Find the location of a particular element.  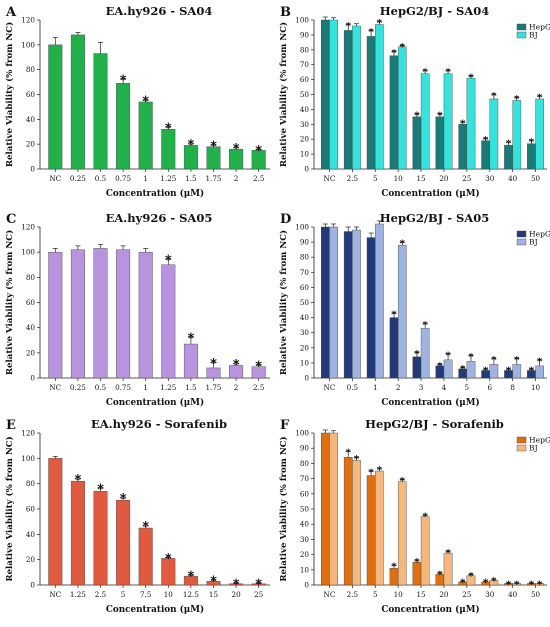

panel-letter: C is located at coordinates (11, 219).